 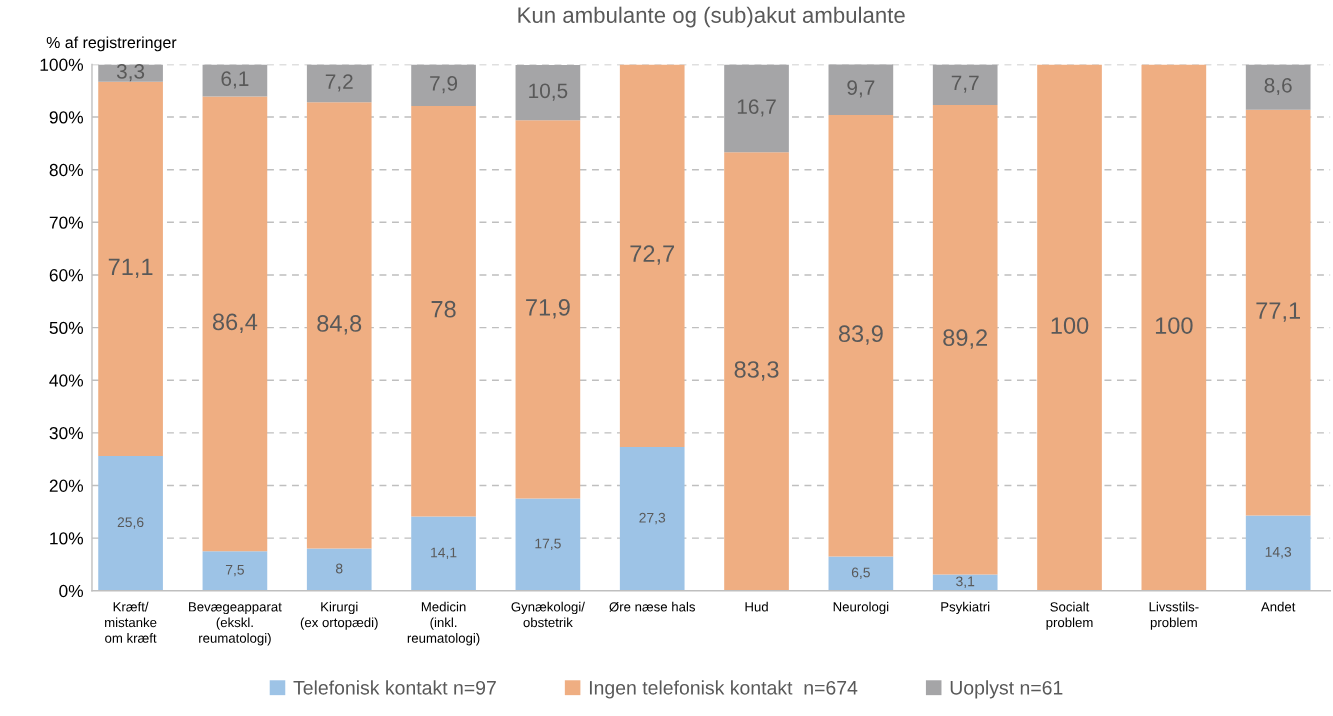 I want to click on data-label: 71,9, so click(x=548, y=309).